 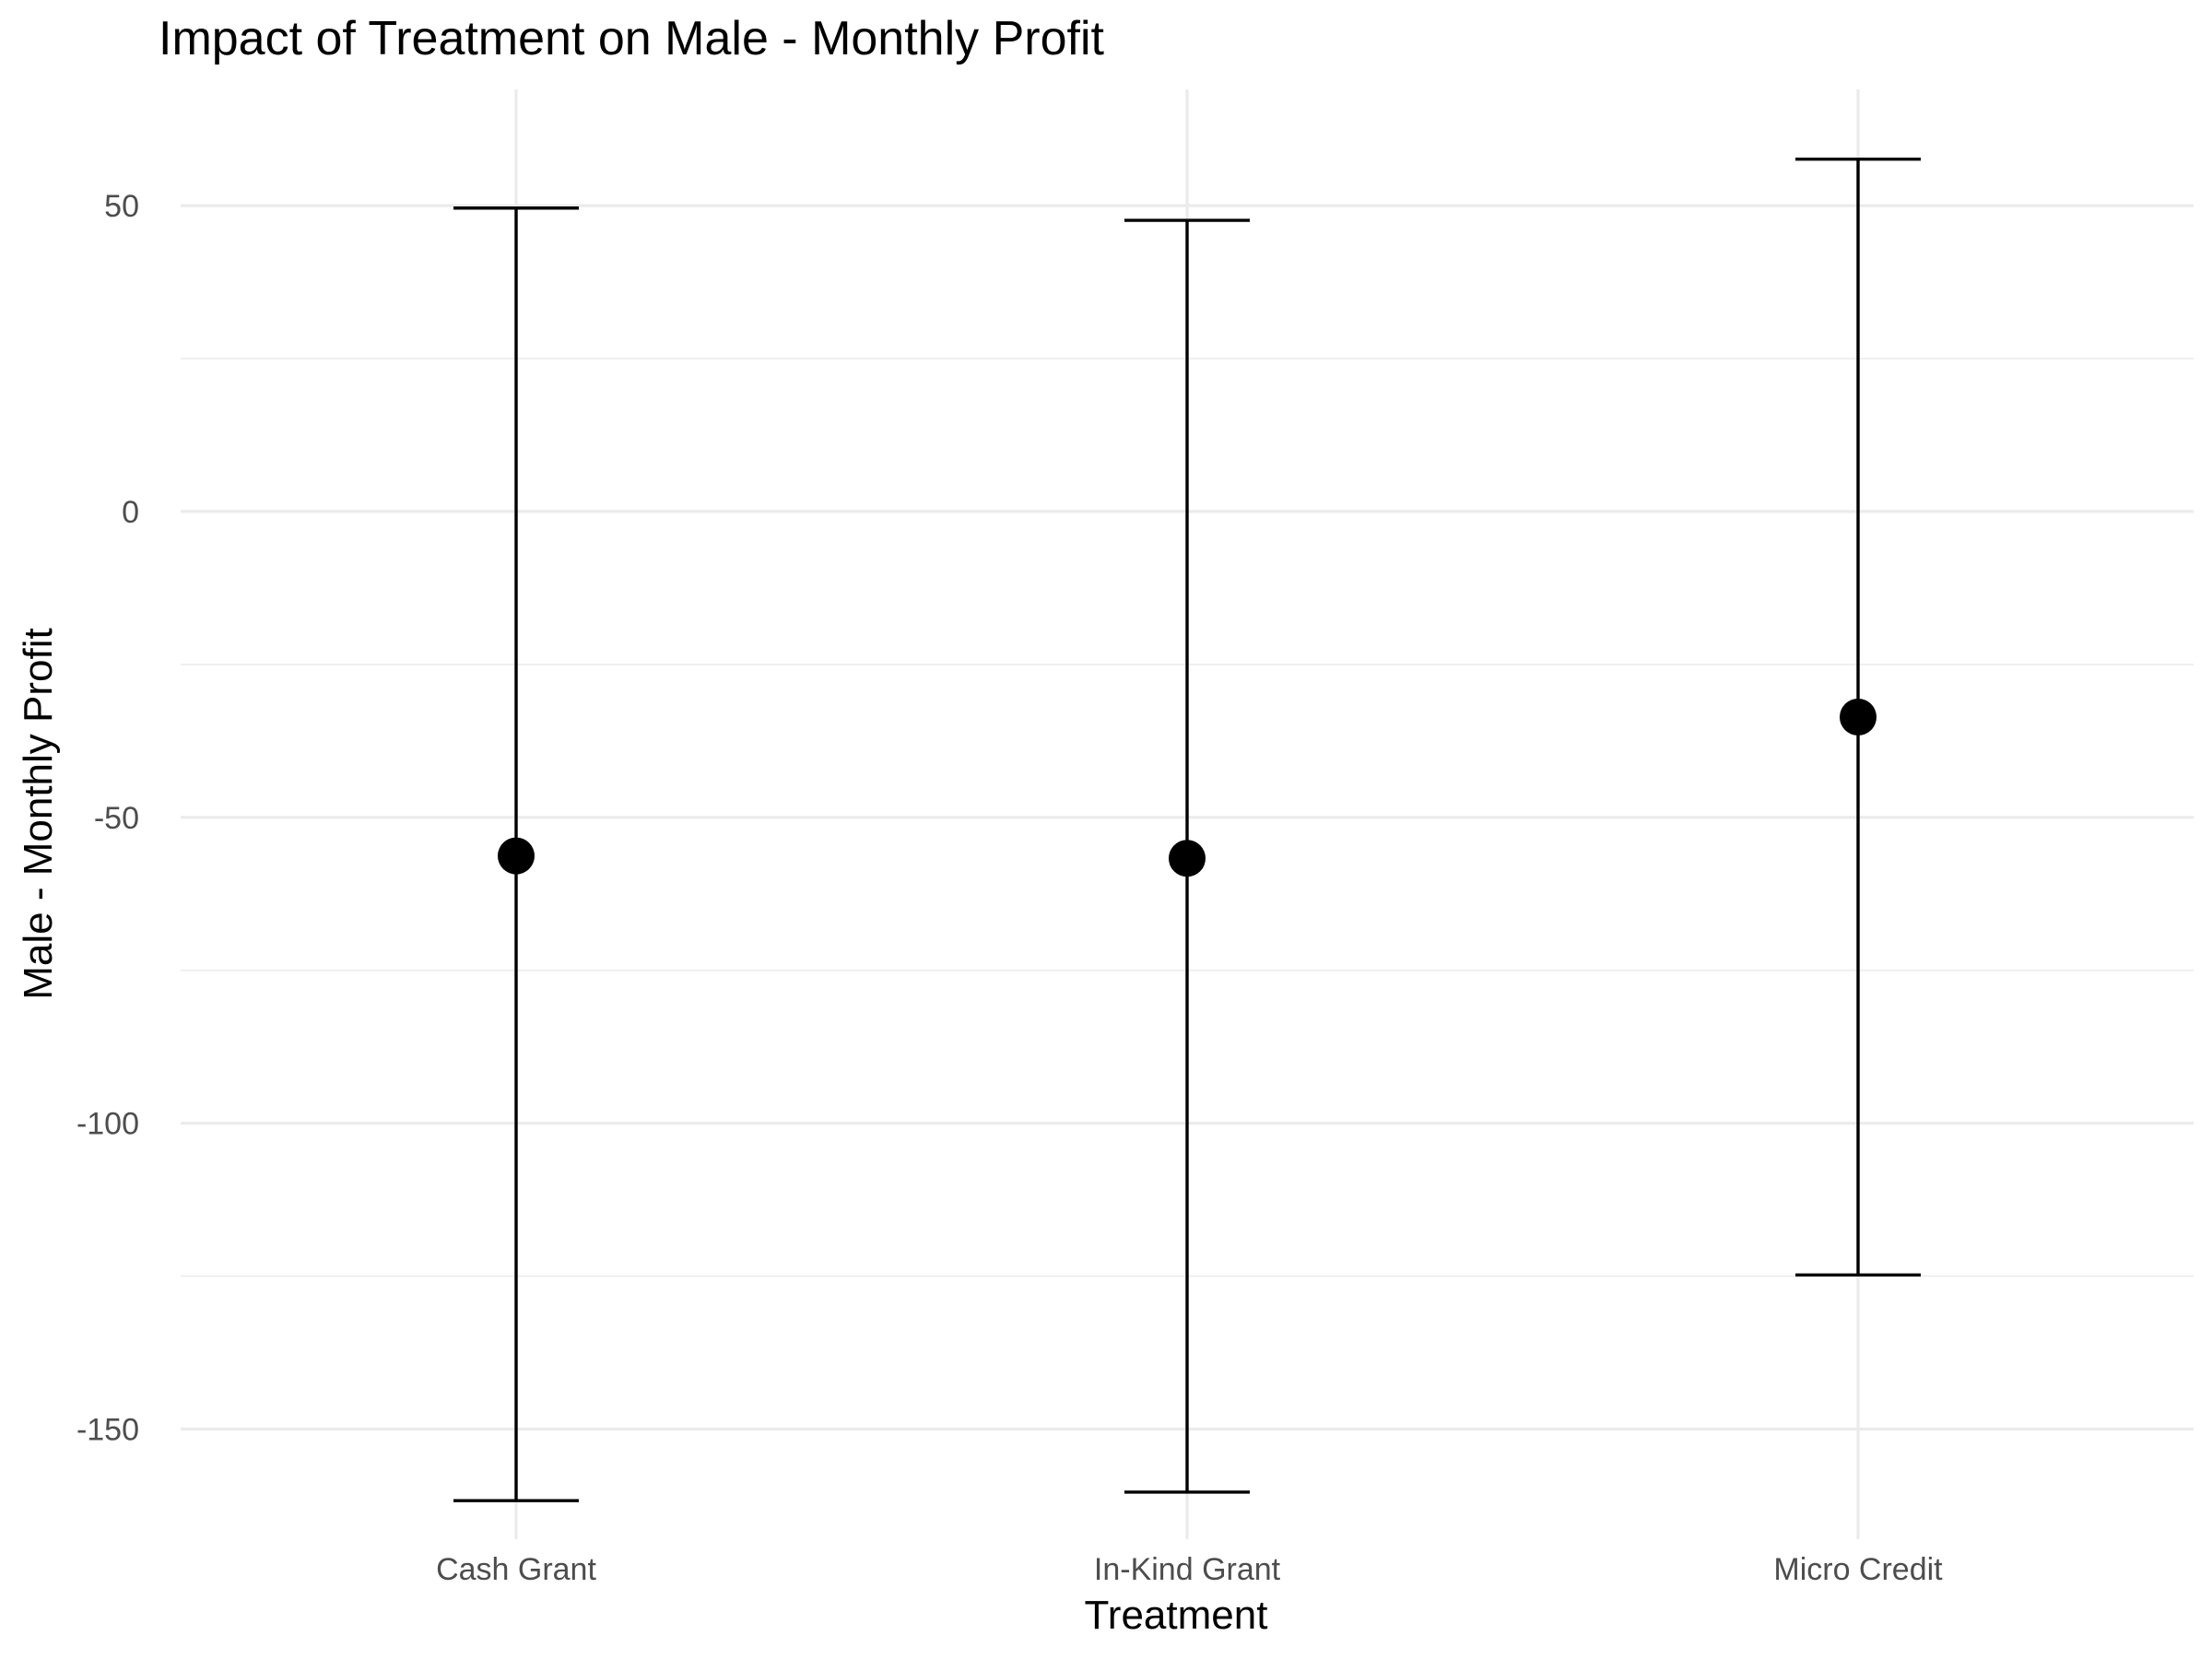 What do you see at coordinates (107, 1430) in the screenshot?
I see `y-tick-label: -150` at bounding box center [107, 1430].